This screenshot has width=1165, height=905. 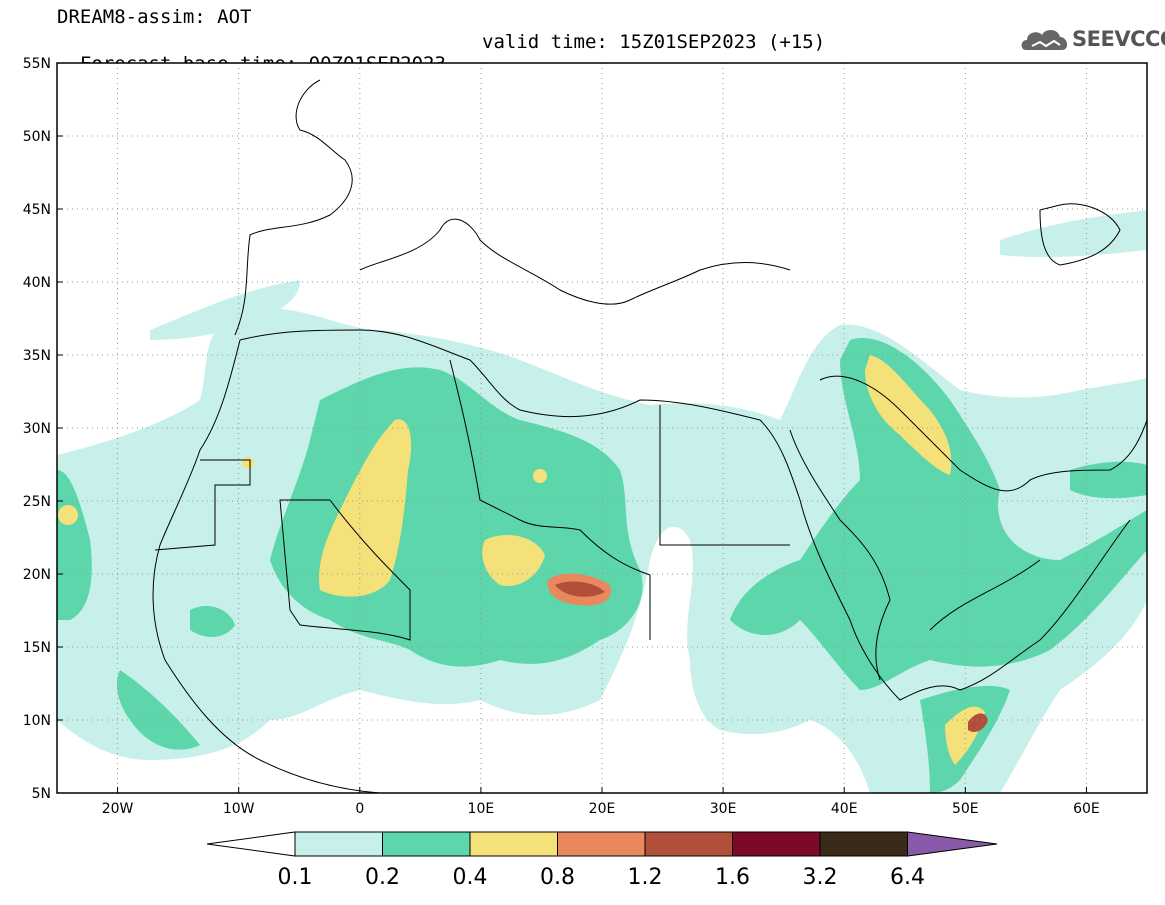 I want to click on lon-label-20E: 20E, so click(x=602, y=809).